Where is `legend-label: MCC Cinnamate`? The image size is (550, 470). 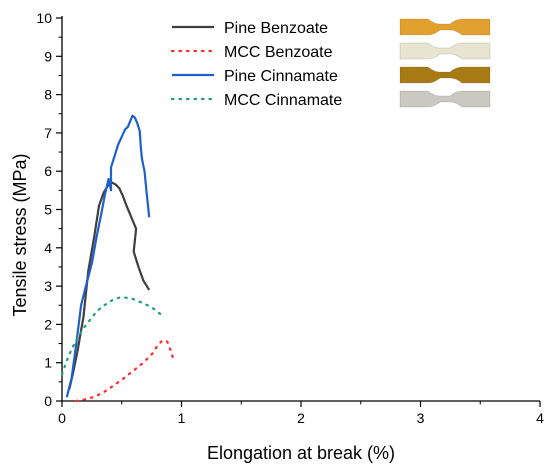
legend-label: MCC Cinnamate is located at coordinates (283, 100).